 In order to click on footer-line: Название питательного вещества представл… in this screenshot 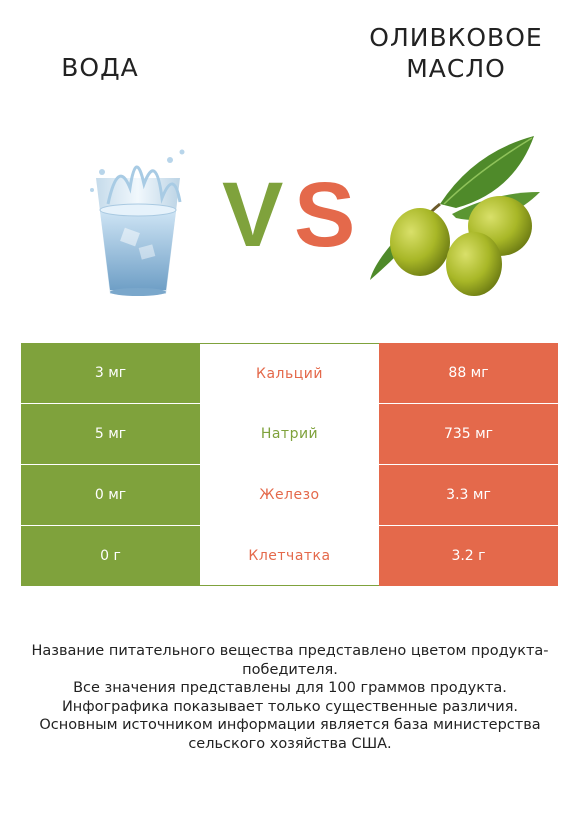, I will do `click(290, 660)`.